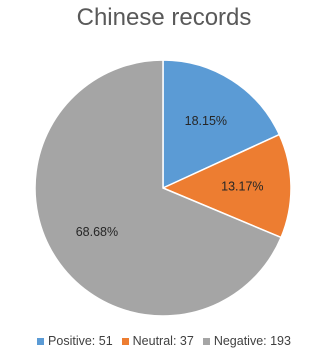  What do you see at coordinates (80, 341) in the screenshot?
I see `legend-label-positive: Positive: 51` at bounding box center [80, 341].